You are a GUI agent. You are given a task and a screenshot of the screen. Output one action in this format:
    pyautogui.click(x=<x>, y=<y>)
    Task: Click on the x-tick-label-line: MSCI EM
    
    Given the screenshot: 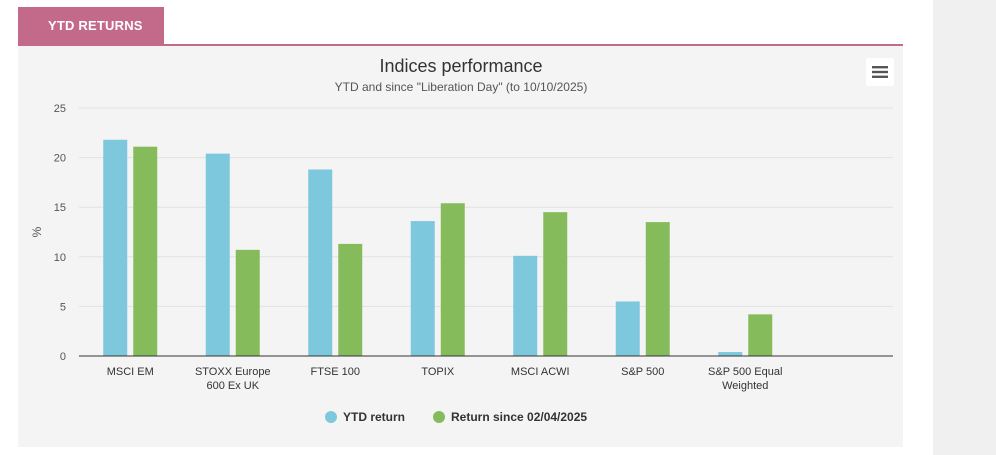 What is the action you would take?
    pyautogui.click(x=130, y=372)
    